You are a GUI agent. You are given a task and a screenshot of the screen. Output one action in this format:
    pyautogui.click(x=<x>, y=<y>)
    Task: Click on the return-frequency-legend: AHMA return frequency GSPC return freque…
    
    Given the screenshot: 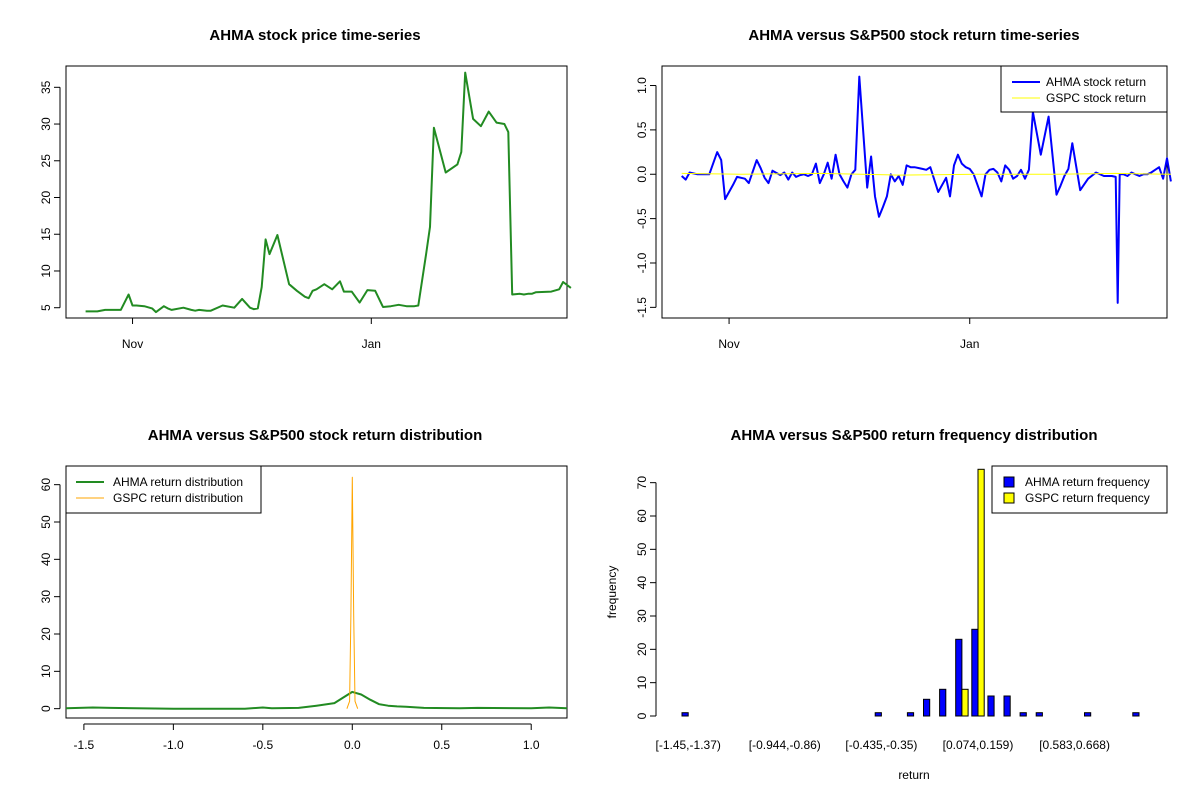 What is the action you would take?
    pyautogui.click(x=1079, y=489)
    